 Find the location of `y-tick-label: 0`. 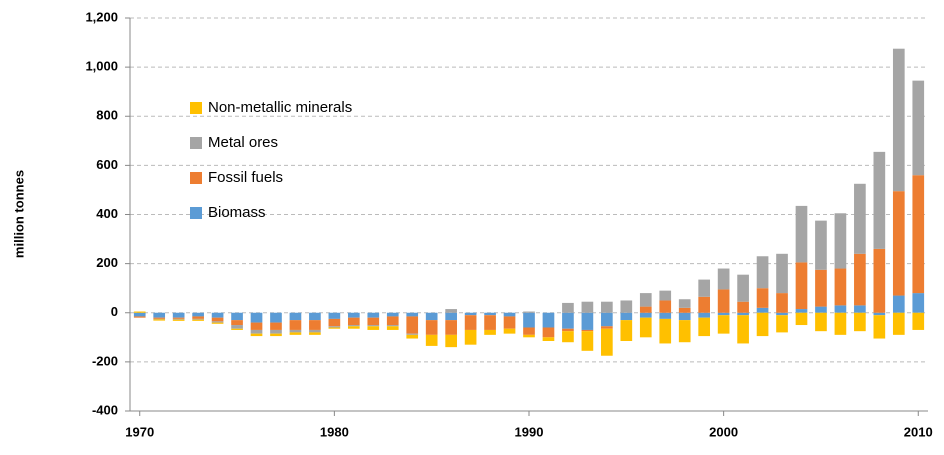

y-tick-label: 0 is located at coordinates (114, 311).